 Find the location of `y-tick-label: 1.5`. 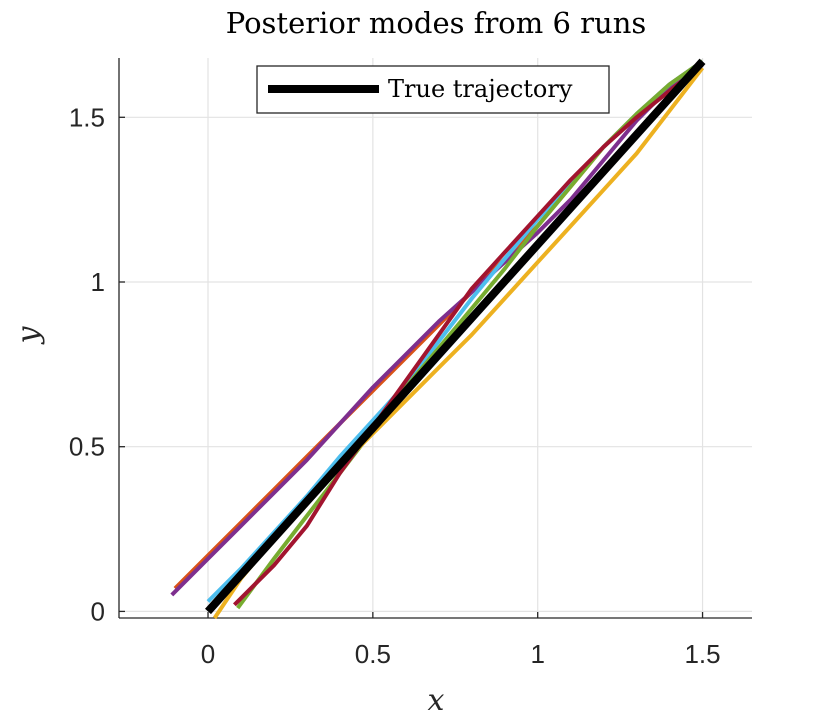

y-tick-label: 1.5 is located at coordinates (87, 117).